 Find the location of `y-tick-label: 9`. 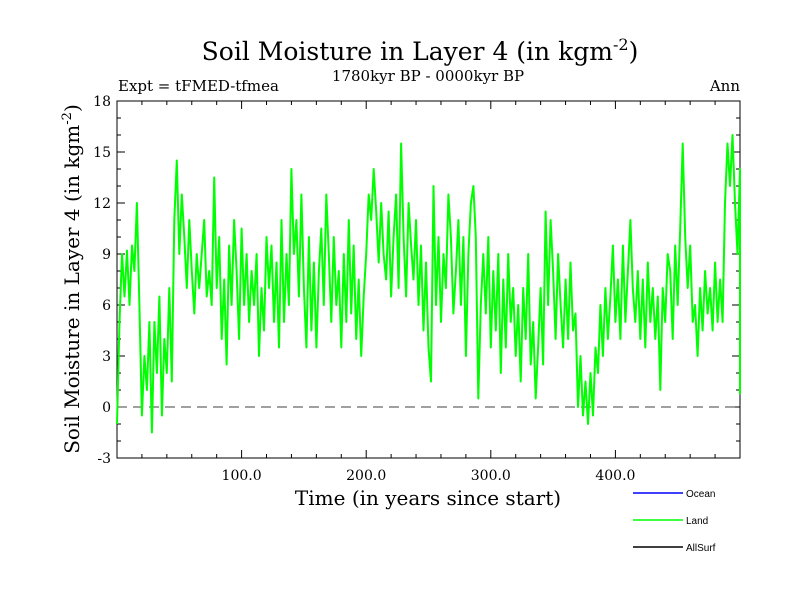

y-tick-label: 9 is located at coordinates (106, 255).